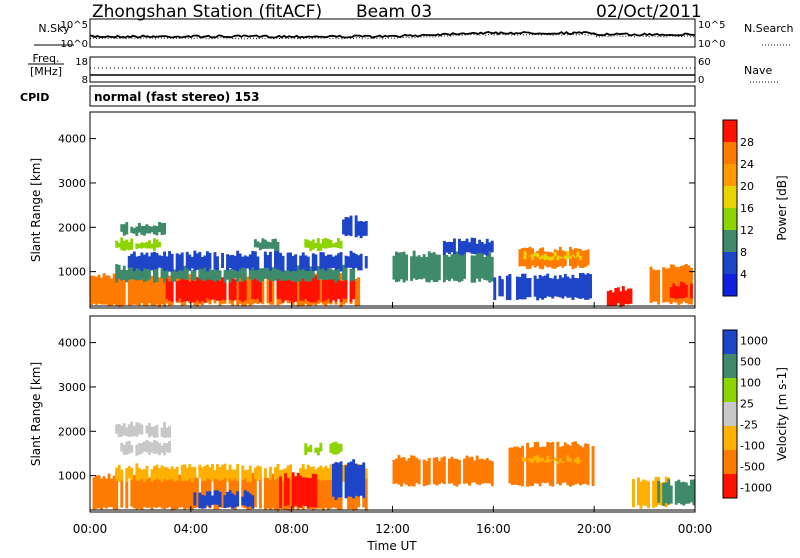 Image resolution: width=800 pixels, height=558 pixels. I want to click on cpid-value: normal (fast stereo) 153, so click(177, 97).